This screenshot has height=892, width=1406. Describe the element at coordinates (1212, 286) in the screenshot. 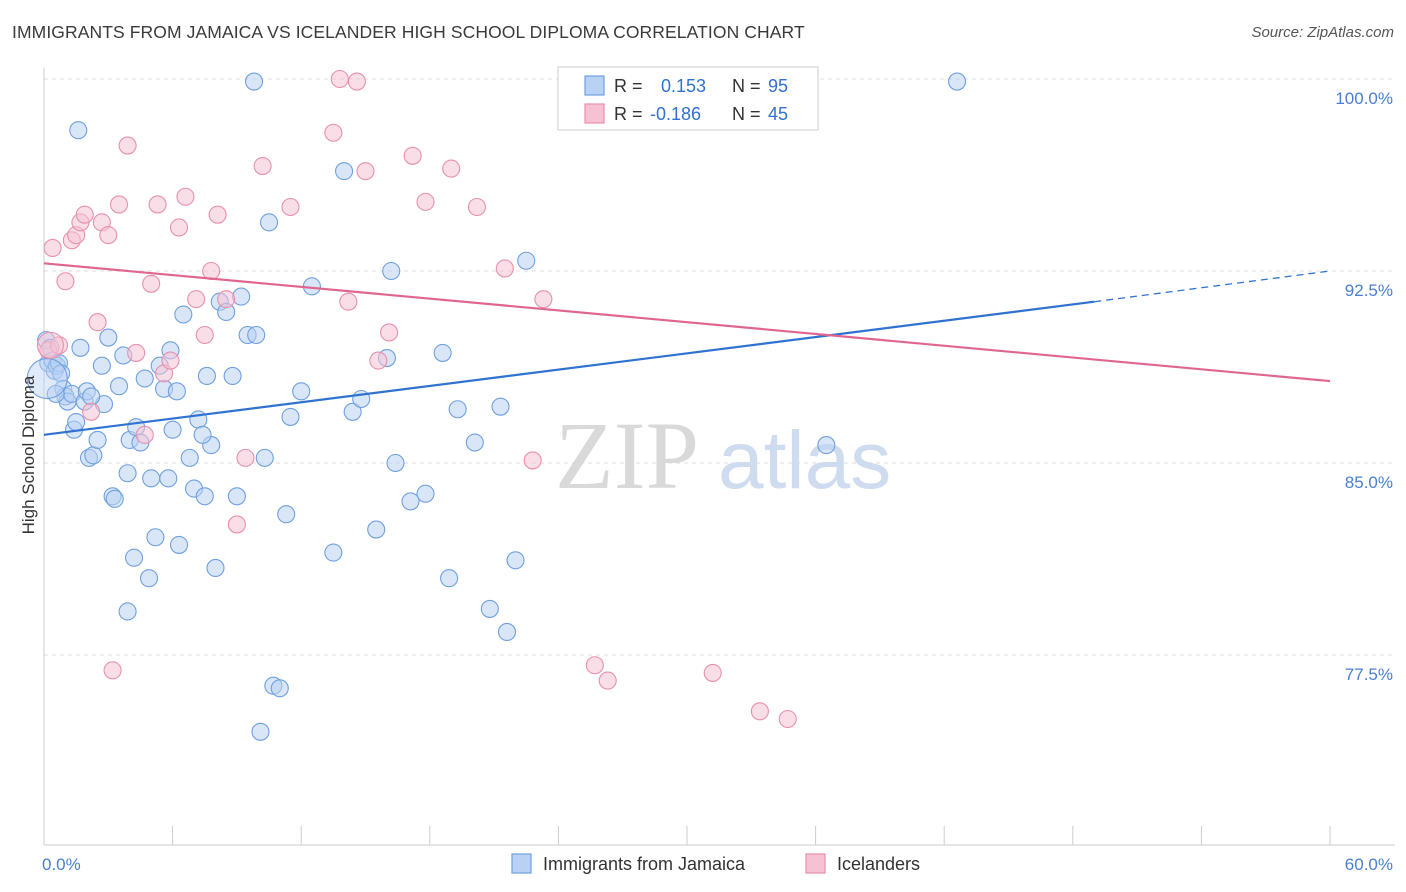

I see `trend-line-jamaica-extension` at that location.